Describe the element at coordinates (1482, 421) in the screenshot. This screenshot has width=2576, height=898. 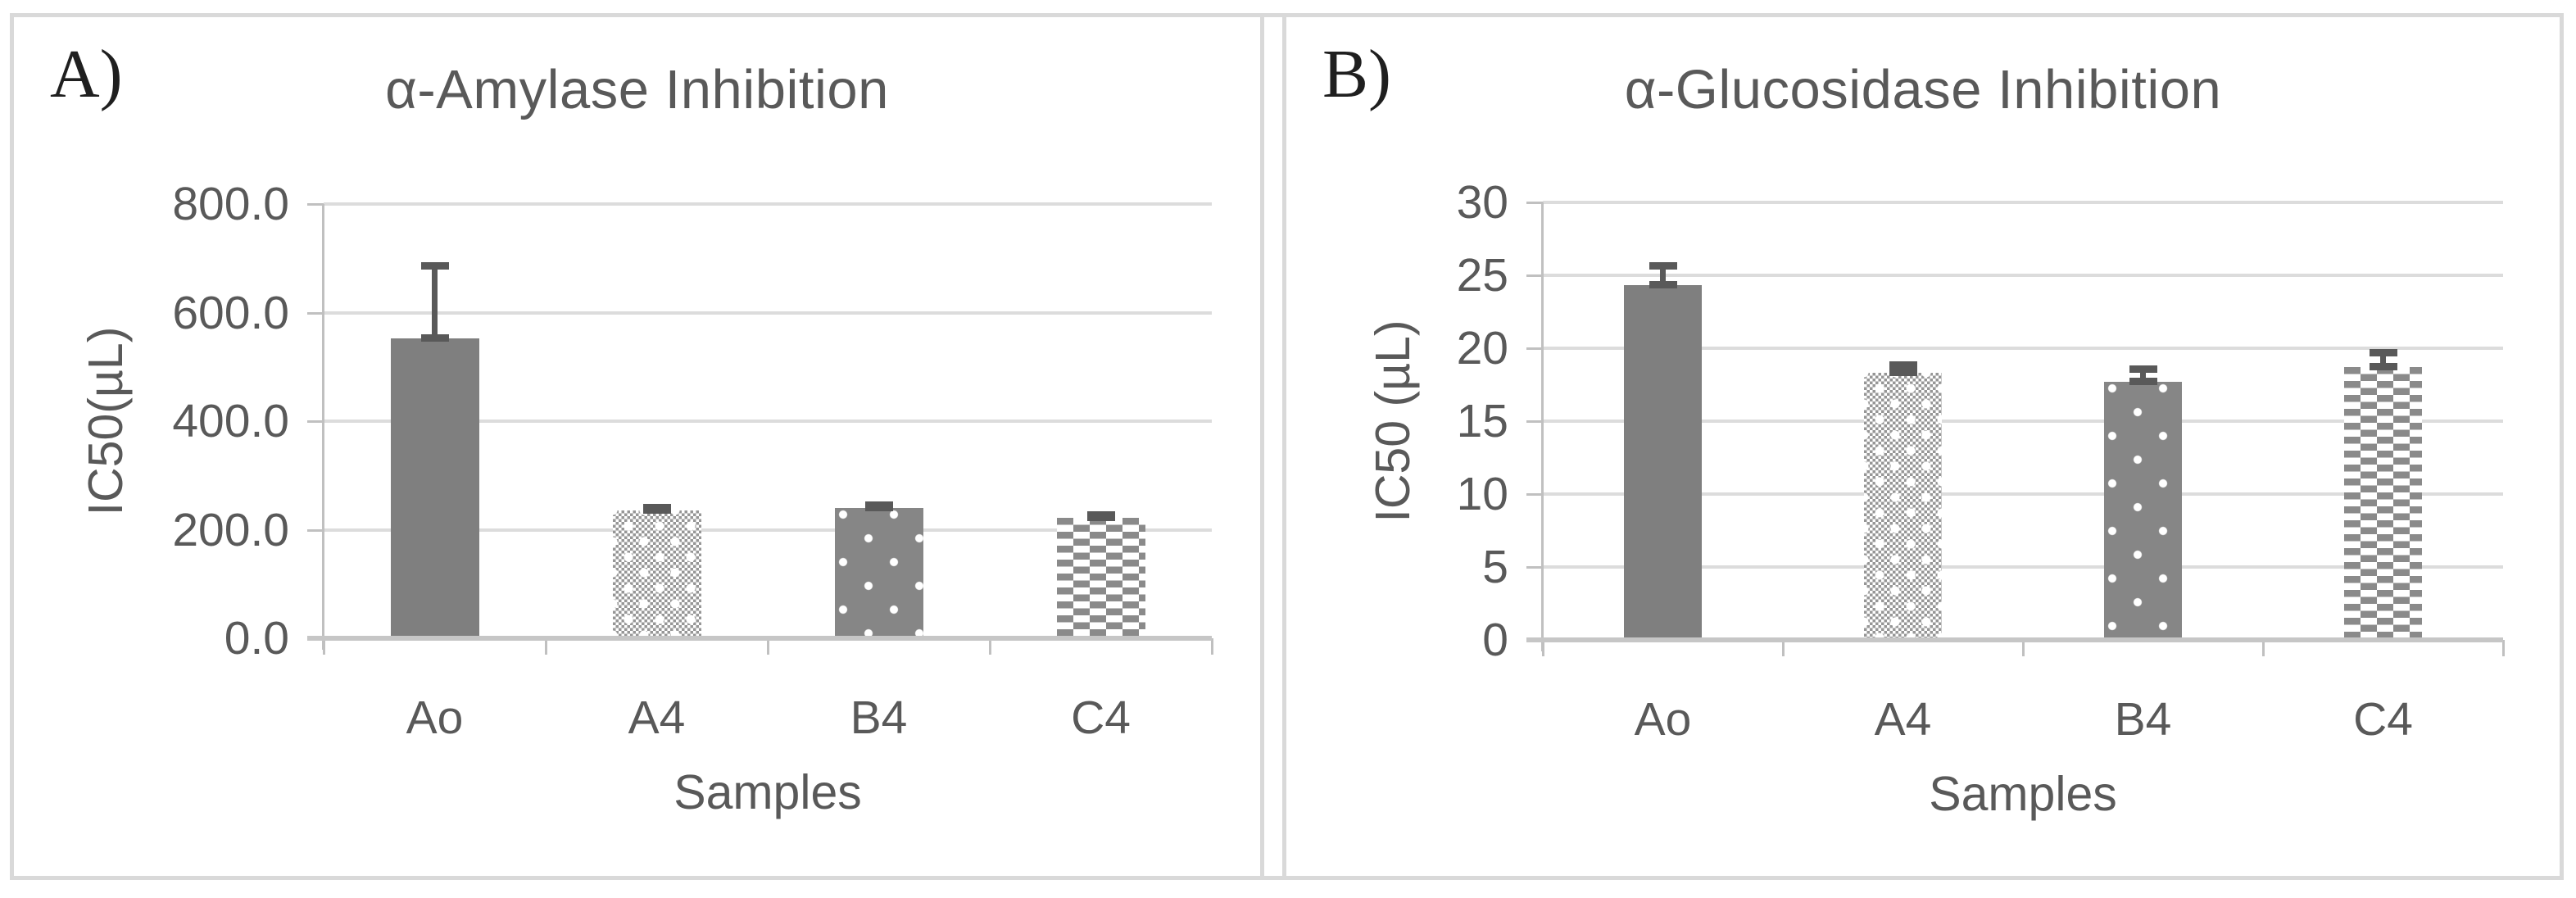
I see `y-tick-label: 15` at that location.